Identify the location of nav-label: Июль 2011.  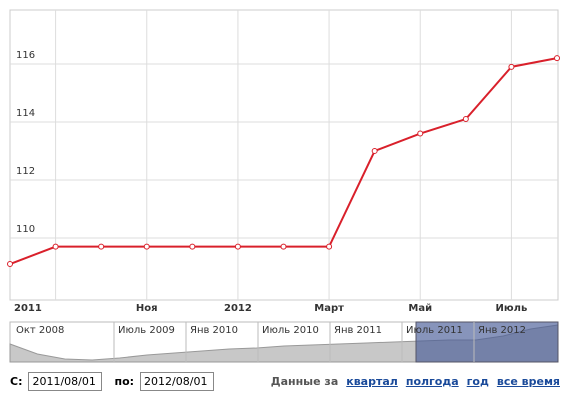
(434, 330).